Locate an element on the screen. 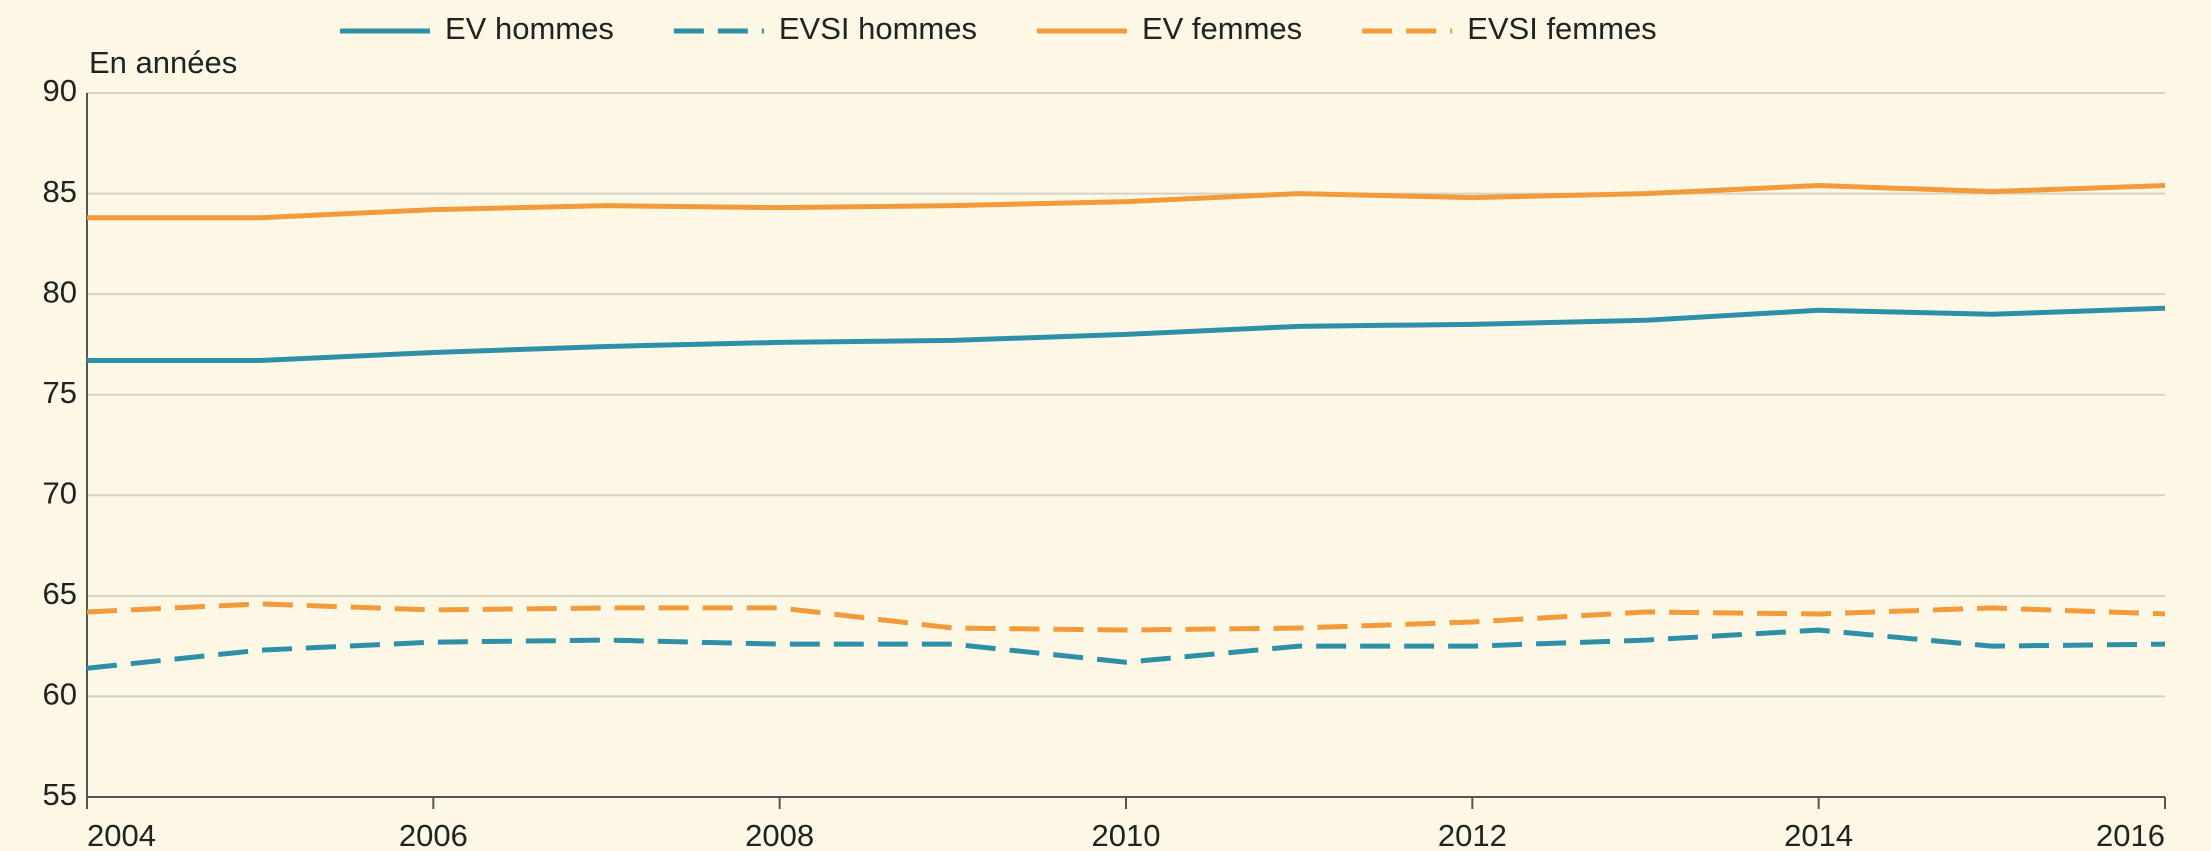  x-tick-label: 2016 is located at coordinates (2130, 834).